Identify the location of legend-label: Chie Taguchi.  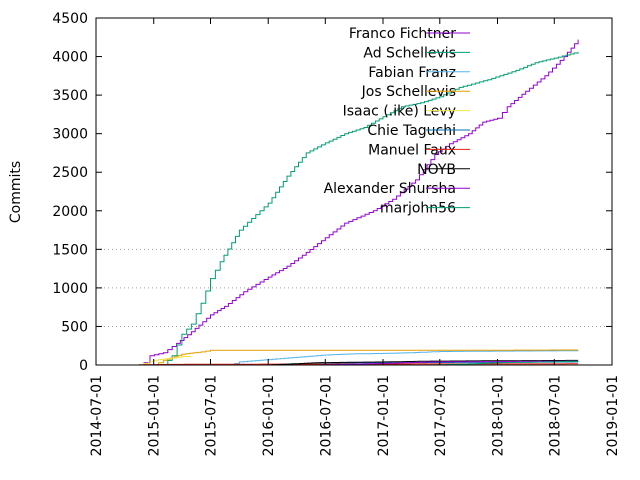
(411, 131).